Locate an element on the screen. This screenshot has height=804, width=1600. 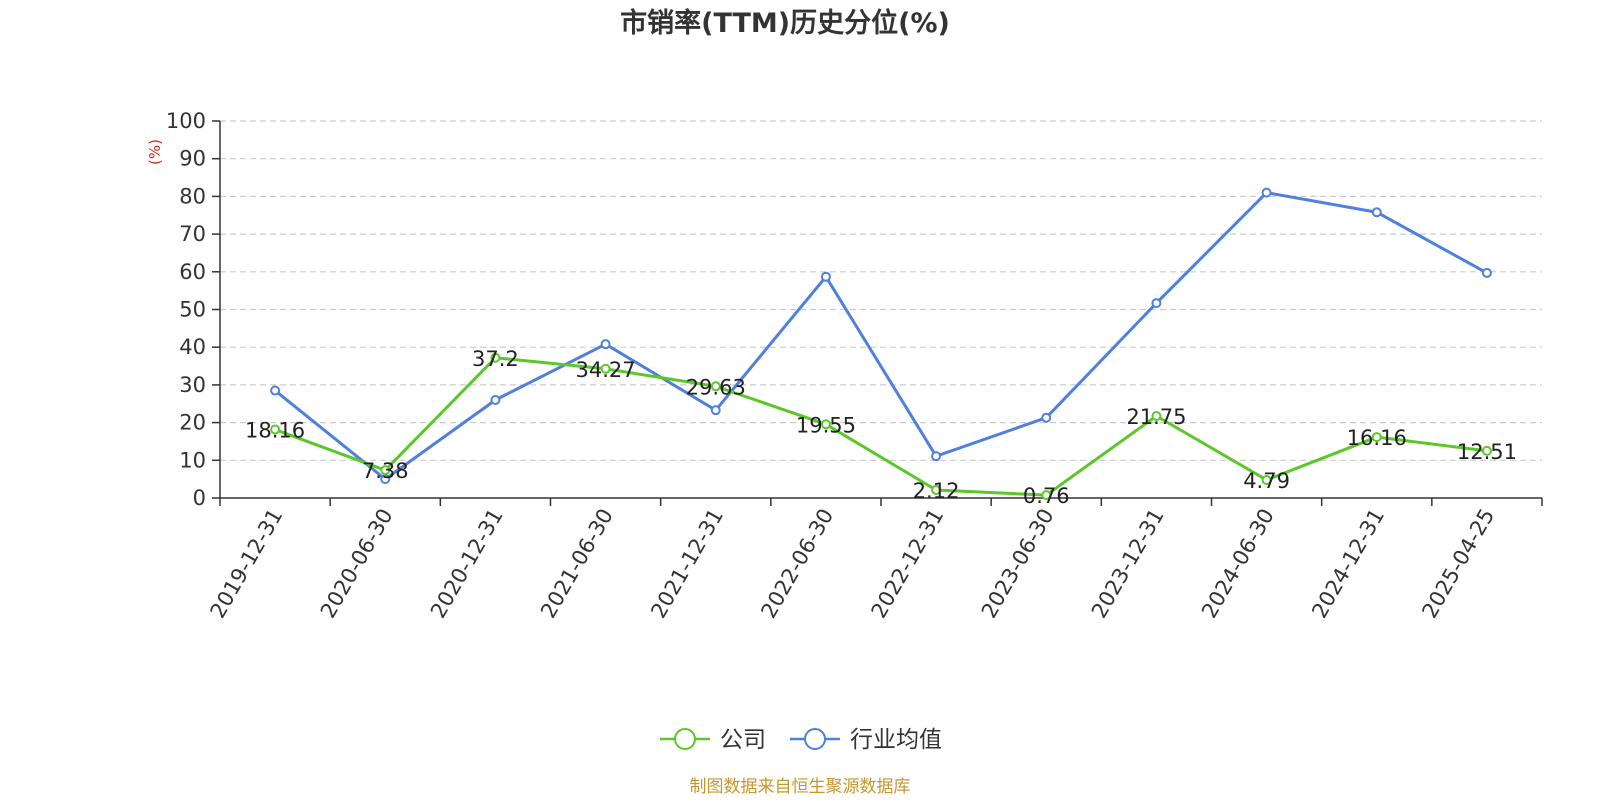
y-tick-label: 10 is located at coordinates (192, 460).